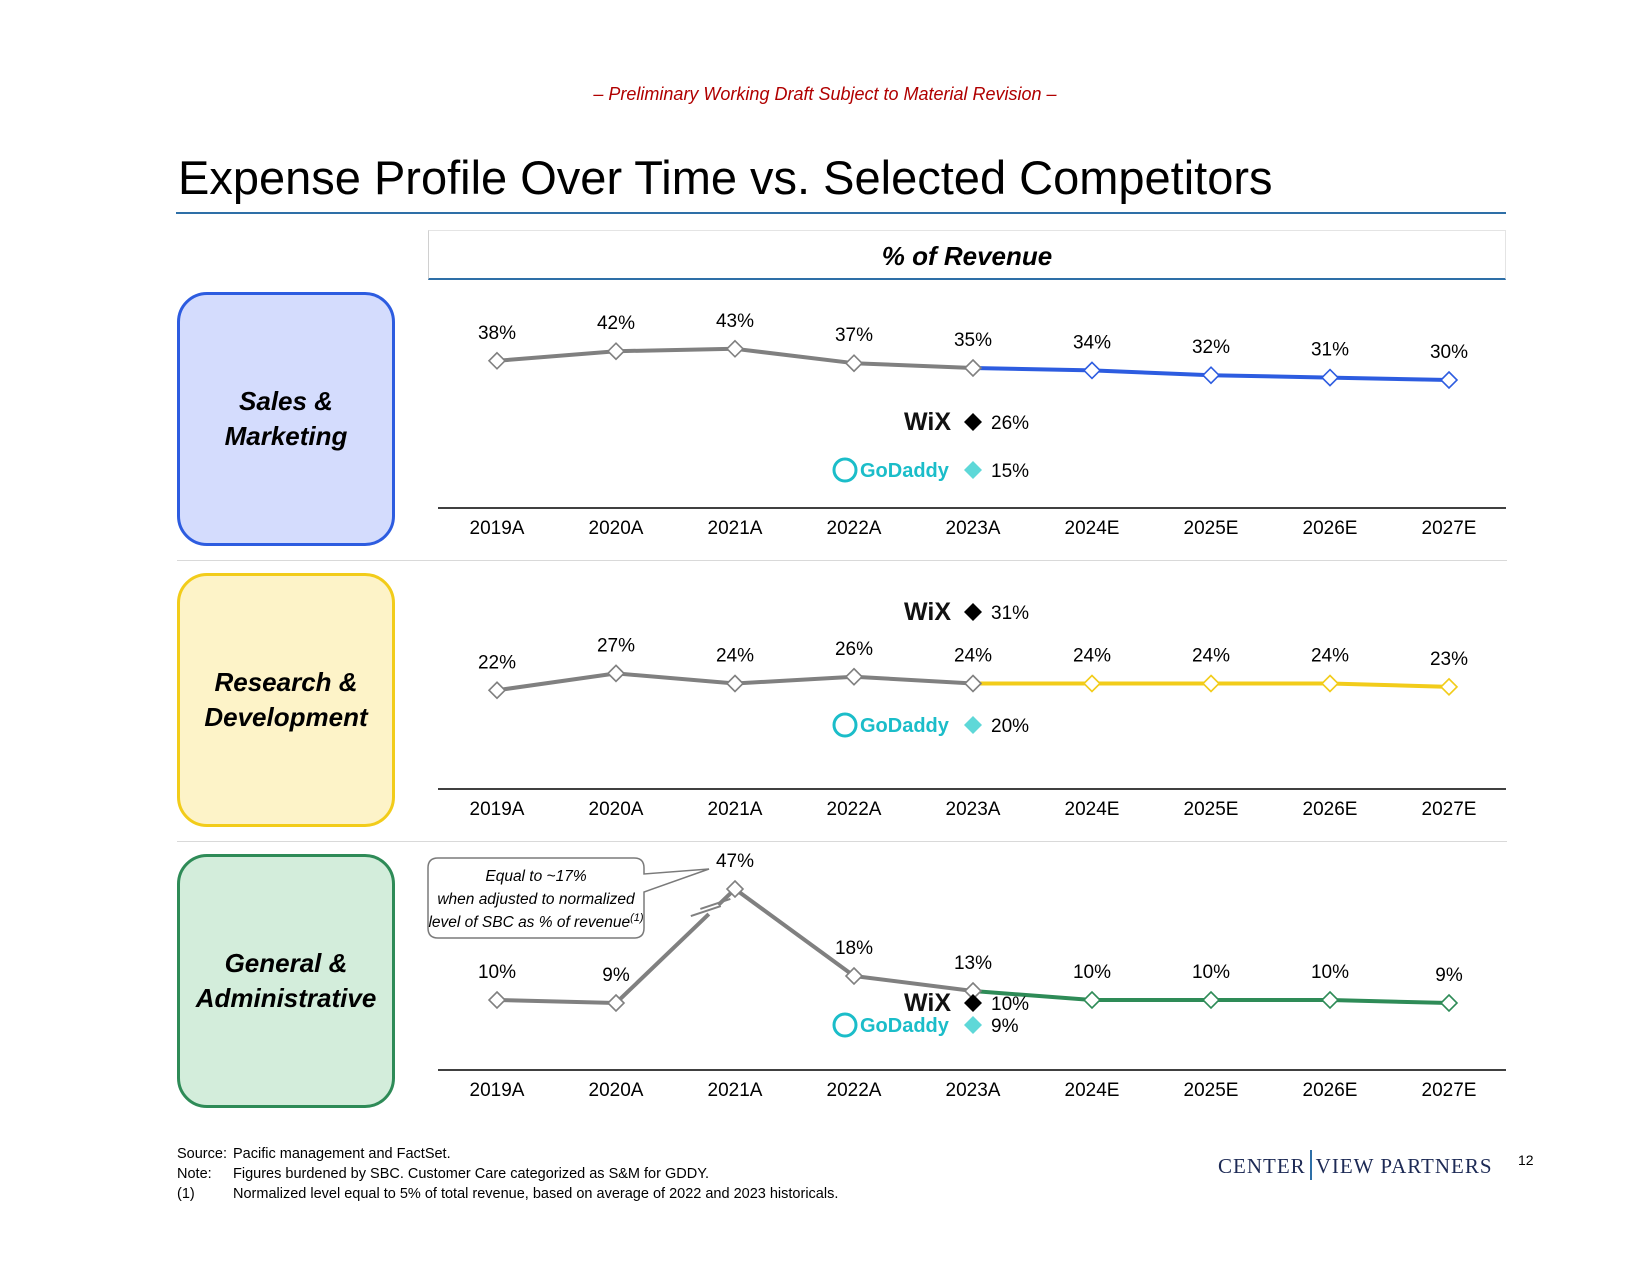  What do you see at coordinates (706, 911) in the screenshot?
I see `axis-break-mark` at bounding box center [706, 911].